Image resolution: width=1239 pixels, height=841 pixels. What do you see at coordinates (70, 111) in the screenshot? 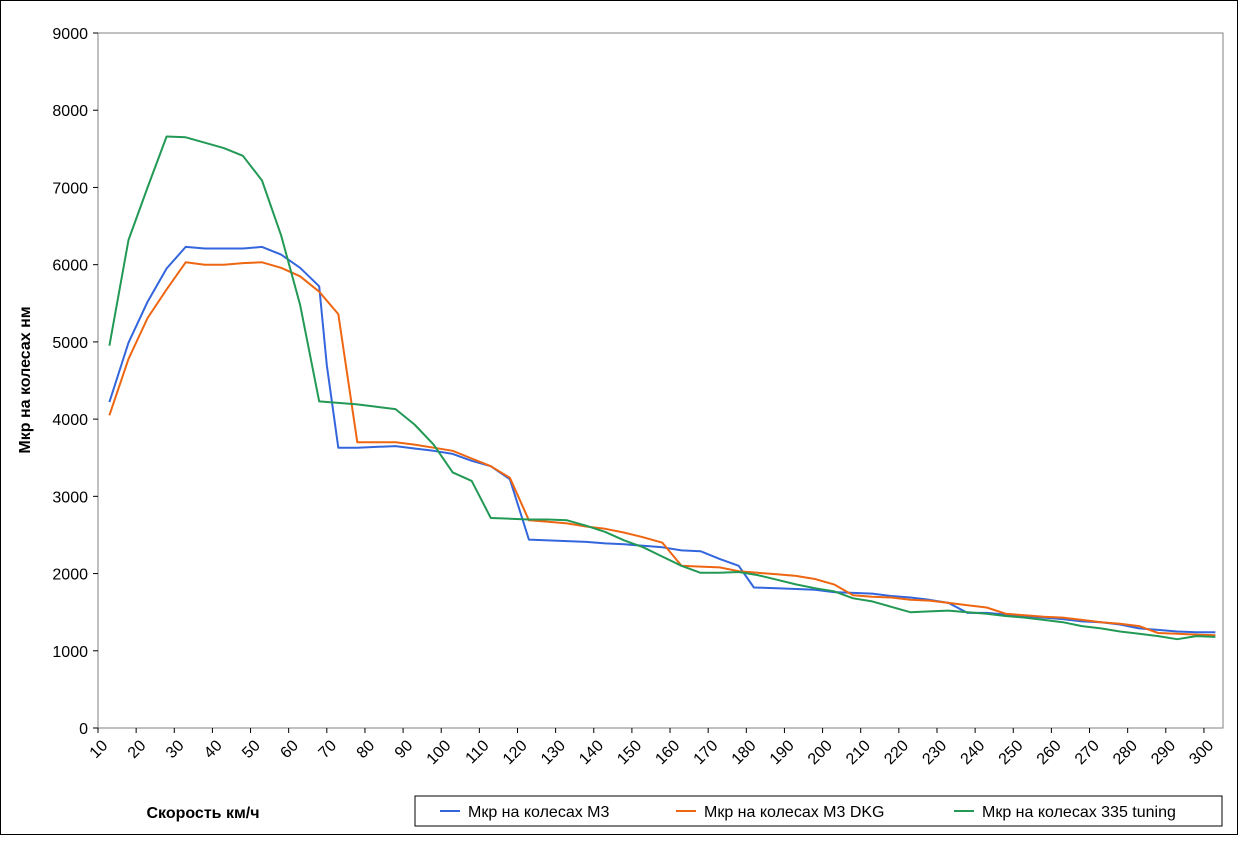
I see `y-tick-label: 8000` at bounding box center [70, 111].